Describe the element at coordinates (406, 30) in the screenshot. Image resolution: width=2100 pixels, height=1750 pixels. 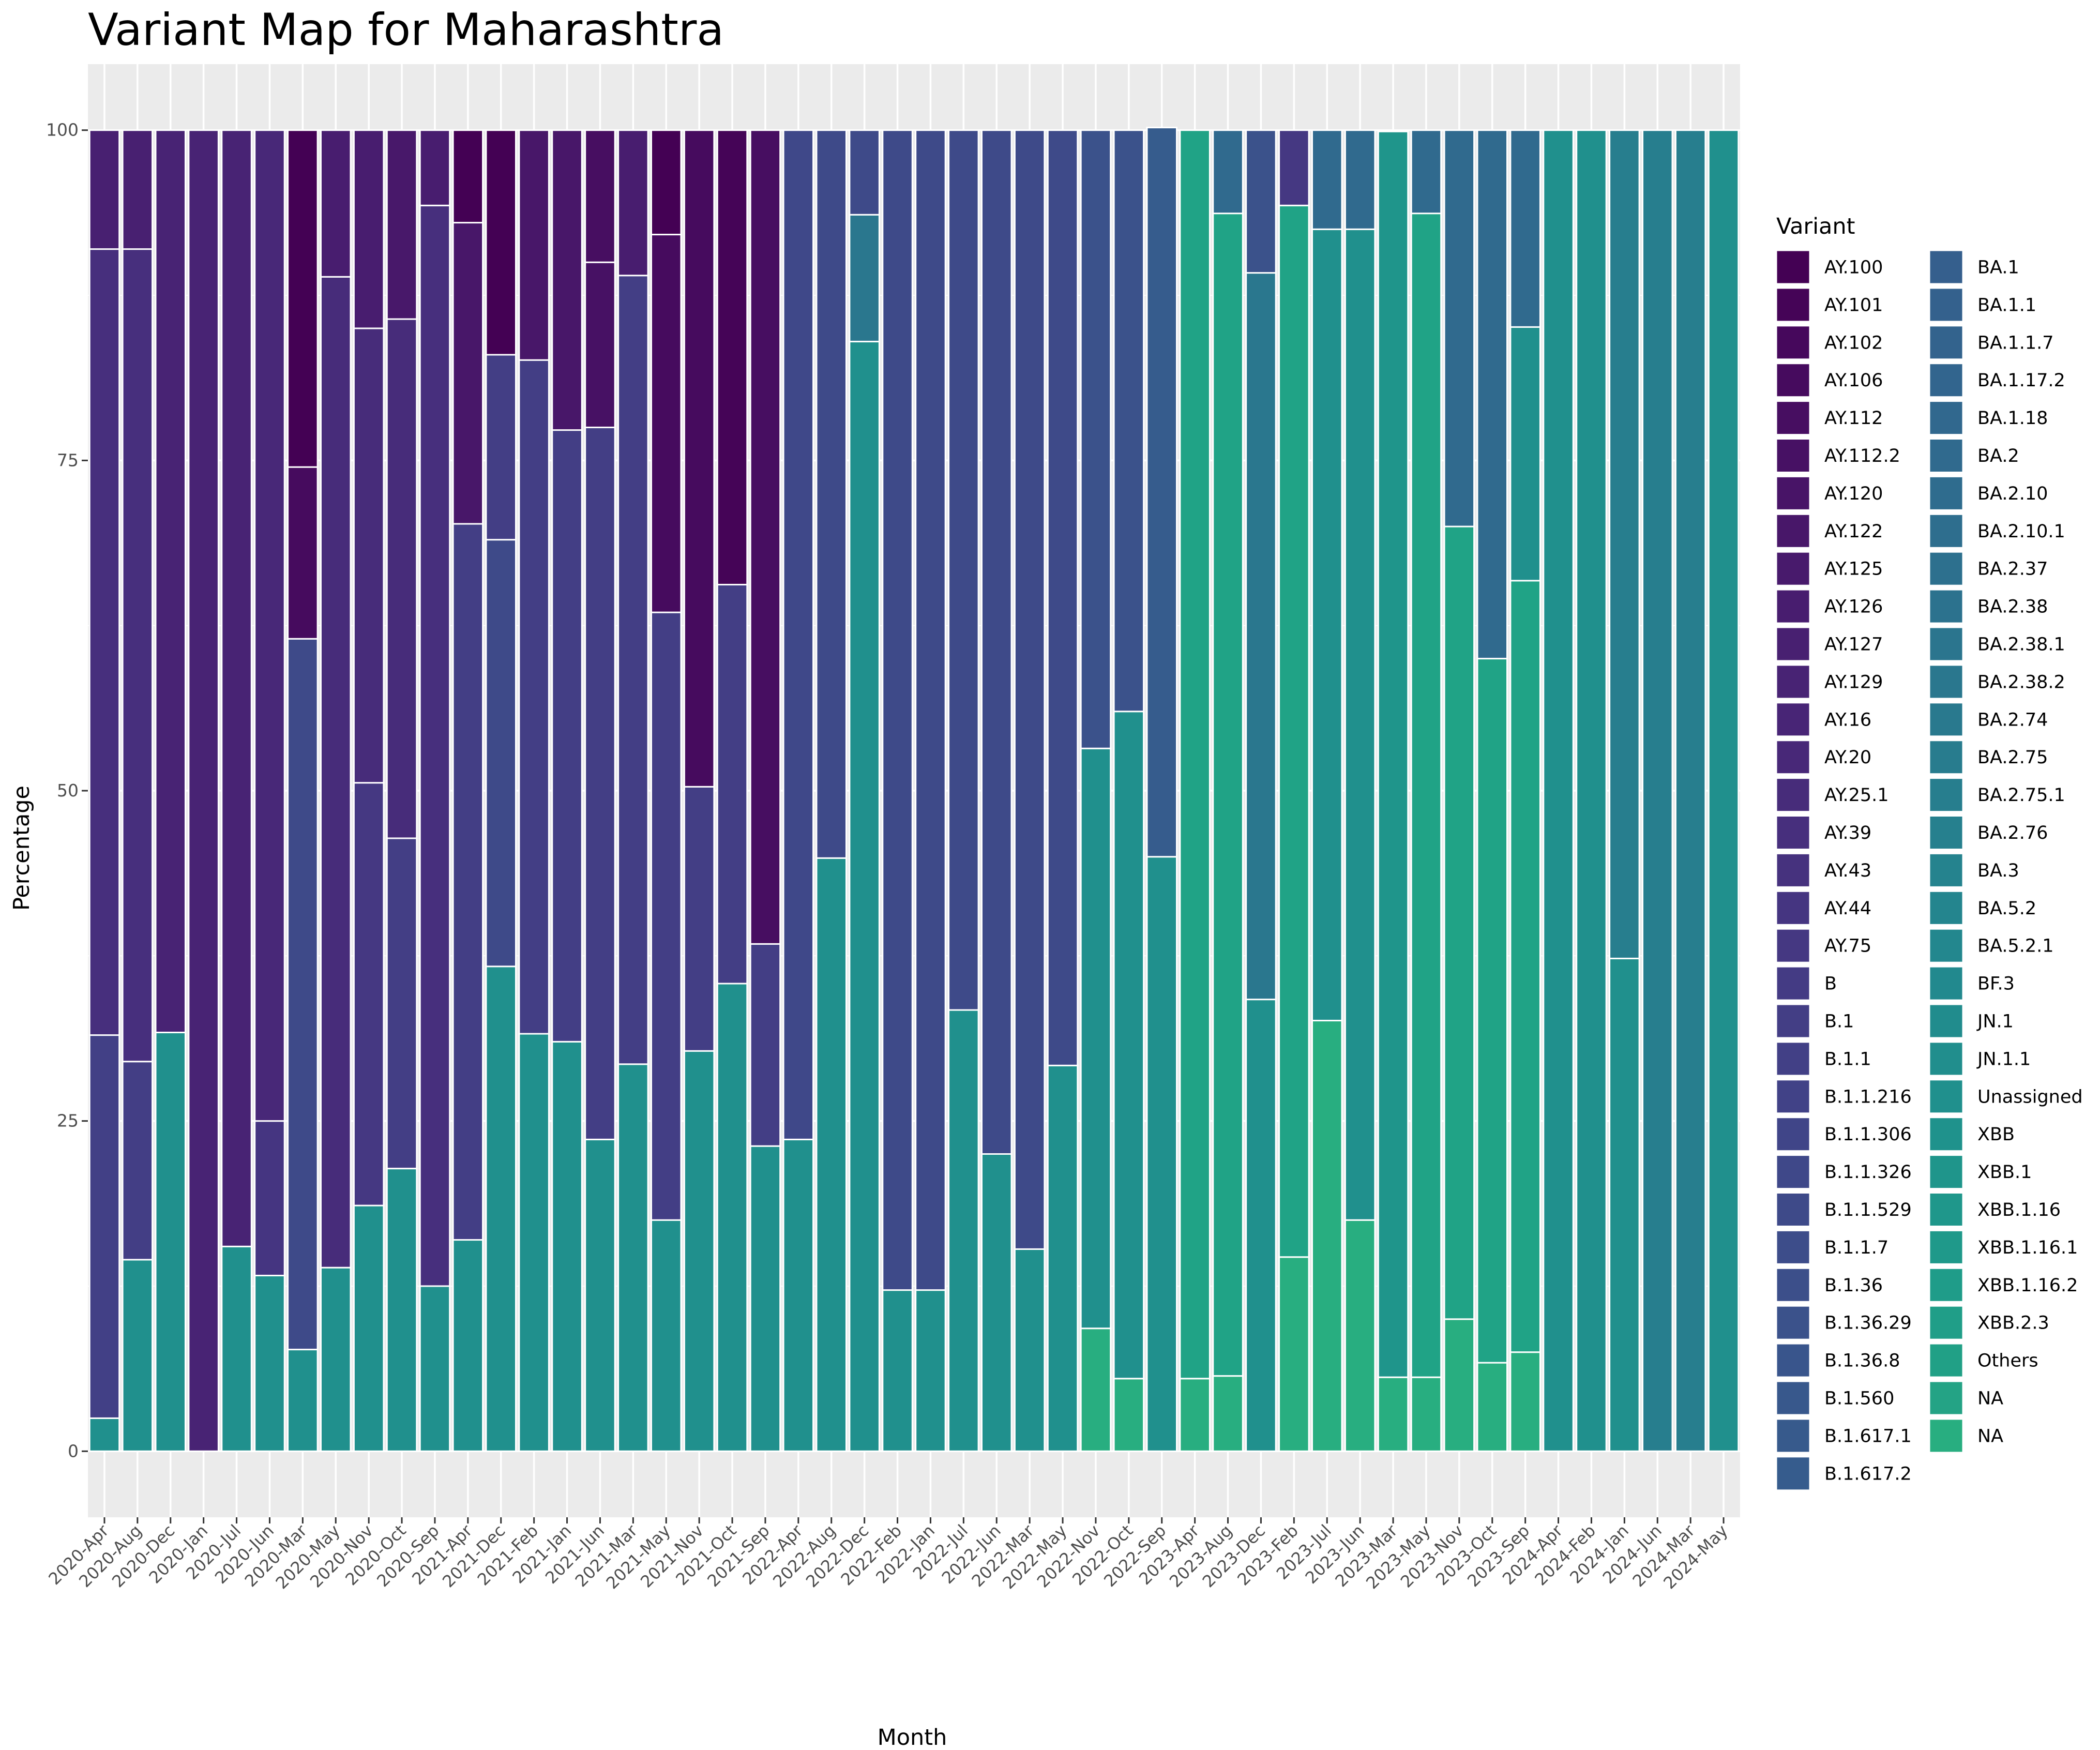
I see `chart-title: Variant Map for Maharashtra` at that location.